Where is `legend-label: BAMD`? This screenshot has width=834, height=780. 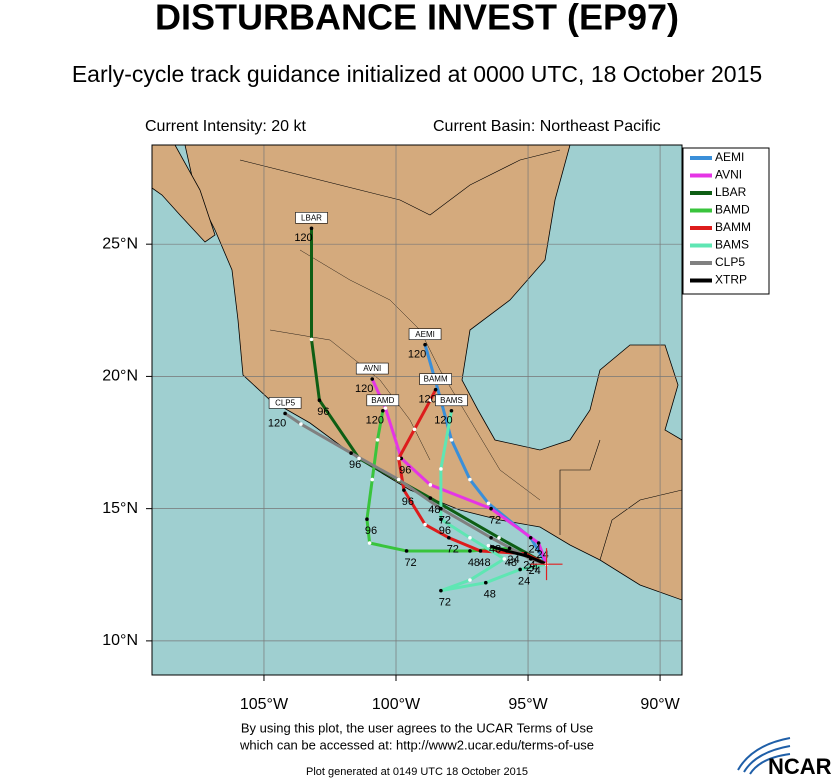 legend-label: BAMD is located at coordinates (732, 210).